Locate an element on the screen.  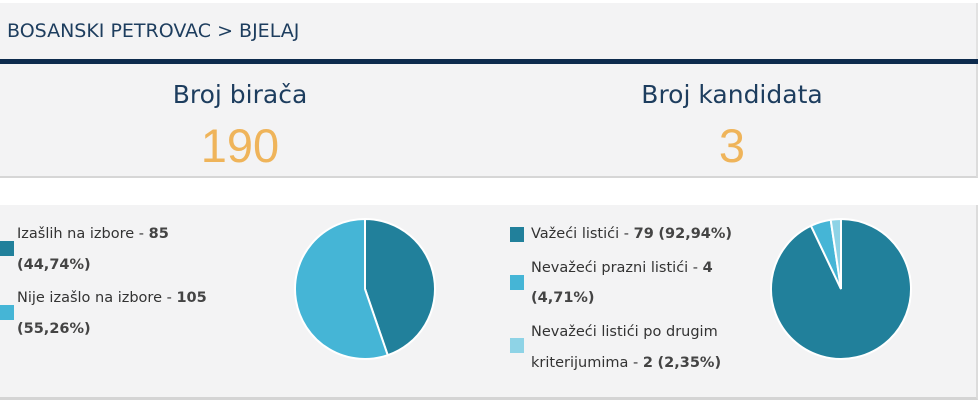
legend-count: 79 is located at coordinates (643, 234).